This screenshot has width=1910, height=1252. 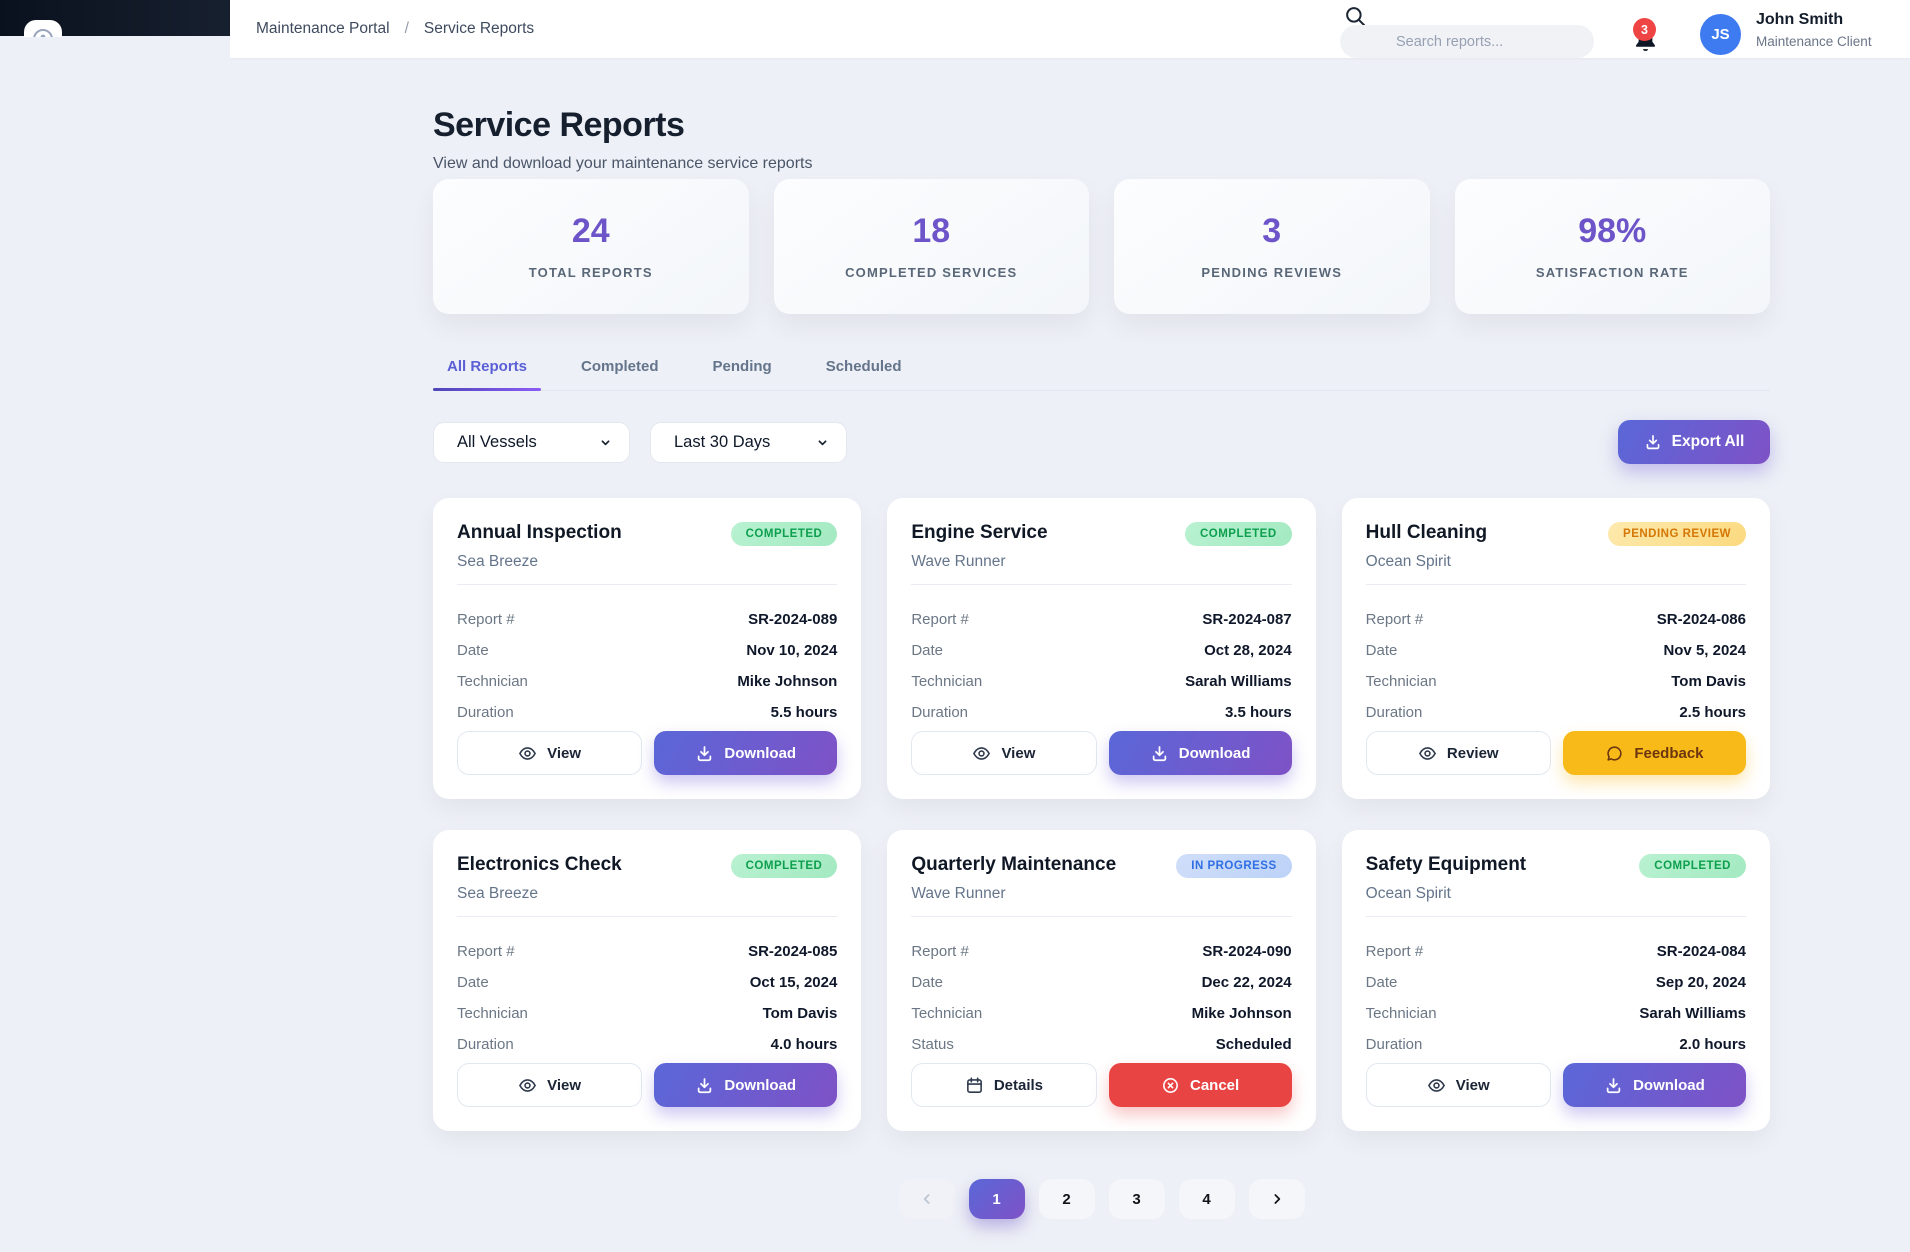 What do you see at coordinates (1555, 712) in the screenshot?
I see `report-field: Duration 2.5 hours` at bounding box center [1555, 712].